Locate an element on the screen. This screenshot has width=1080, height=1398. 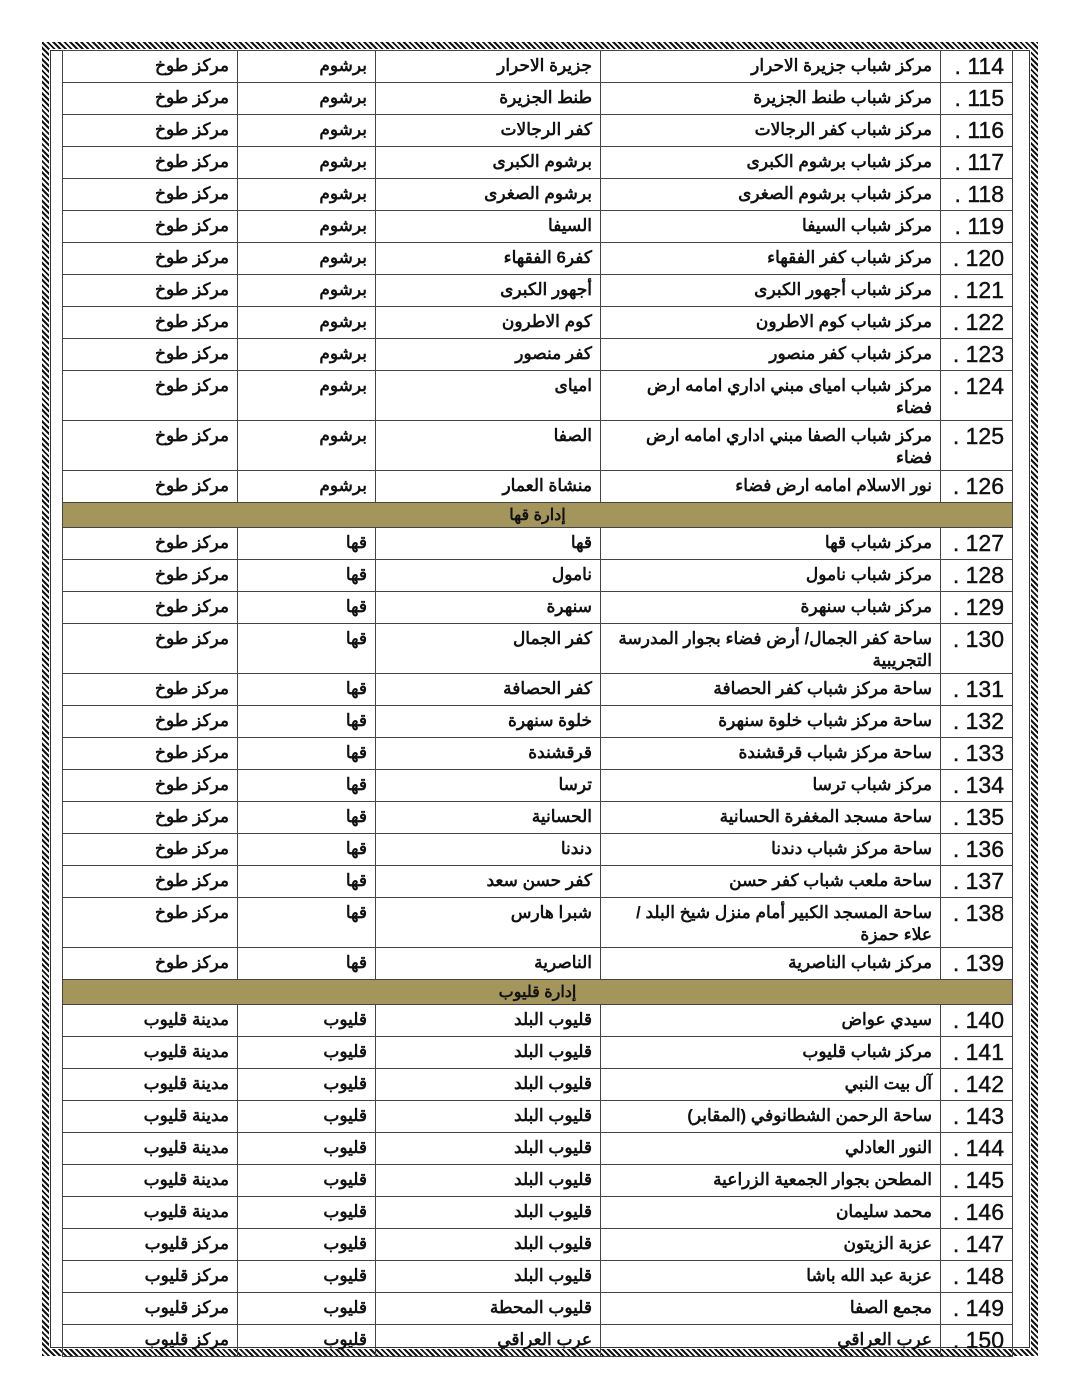
row-number-text: 142 is located at coordinates (978, 1084).